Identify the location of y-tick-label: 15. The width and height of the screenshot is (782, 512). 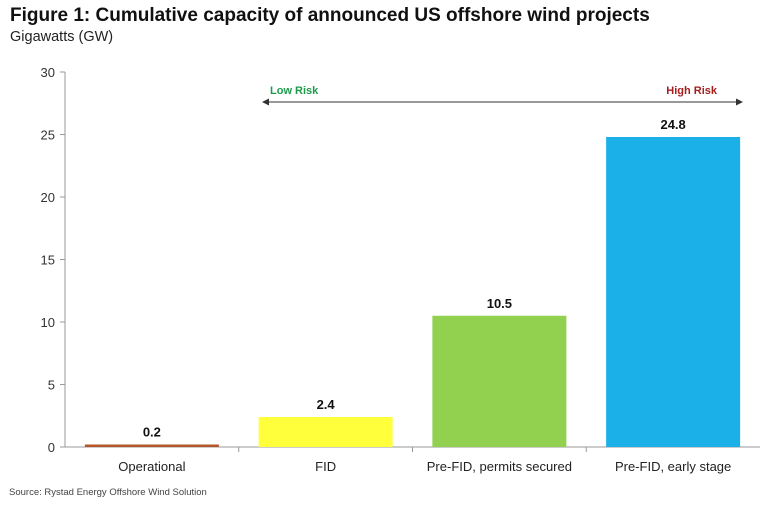
(48, 260).